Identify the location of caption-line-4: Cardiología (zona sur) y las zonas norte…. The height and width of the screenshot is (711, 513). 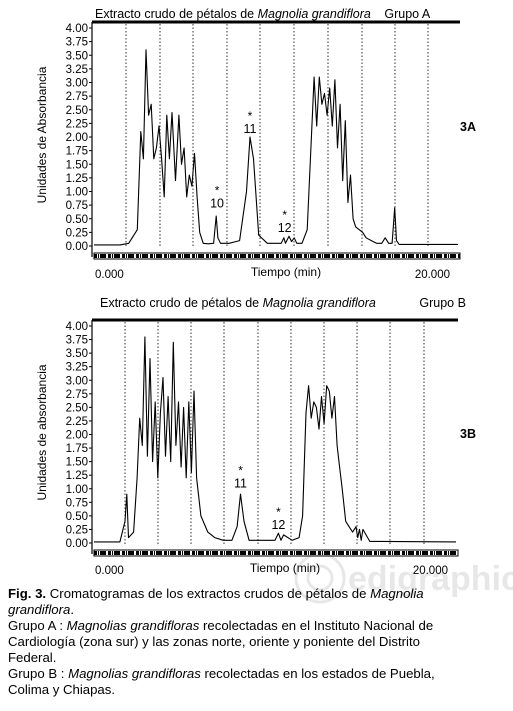
(256, 642).